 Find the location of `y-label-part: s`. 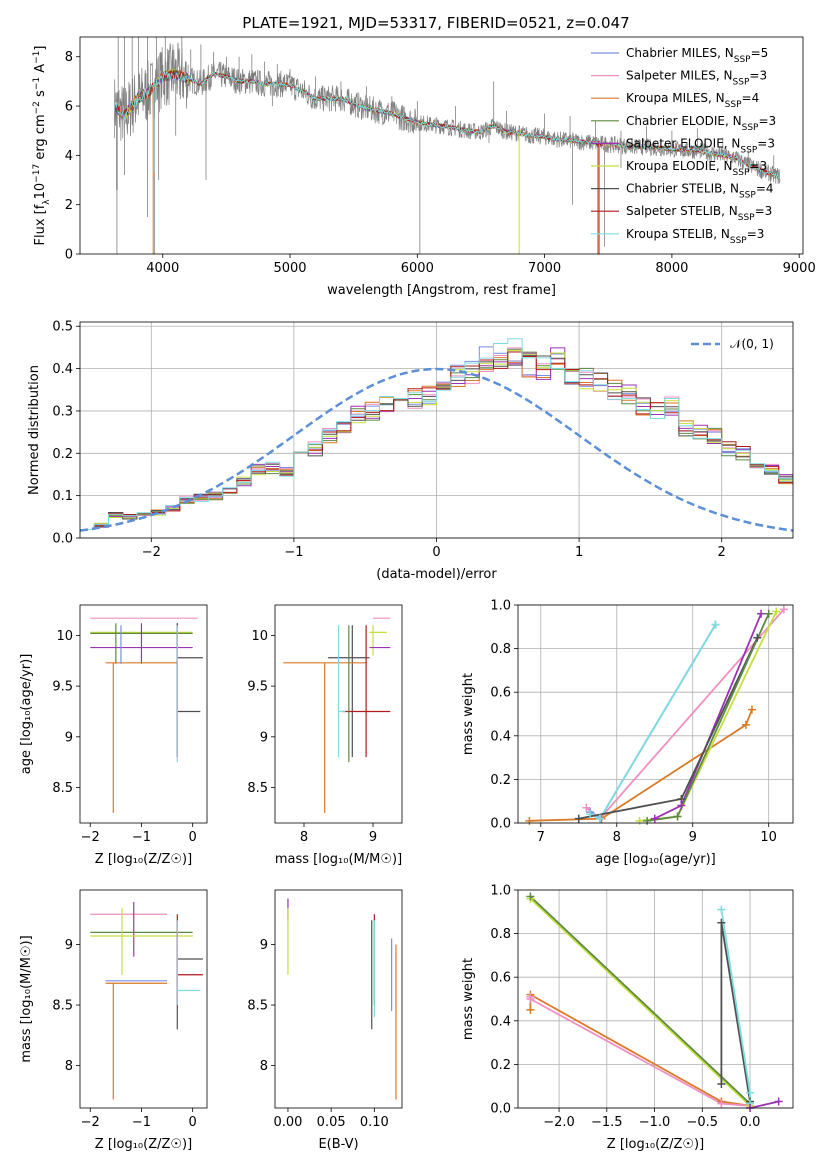

y-label-part: s is located at coordinates (40, 95).